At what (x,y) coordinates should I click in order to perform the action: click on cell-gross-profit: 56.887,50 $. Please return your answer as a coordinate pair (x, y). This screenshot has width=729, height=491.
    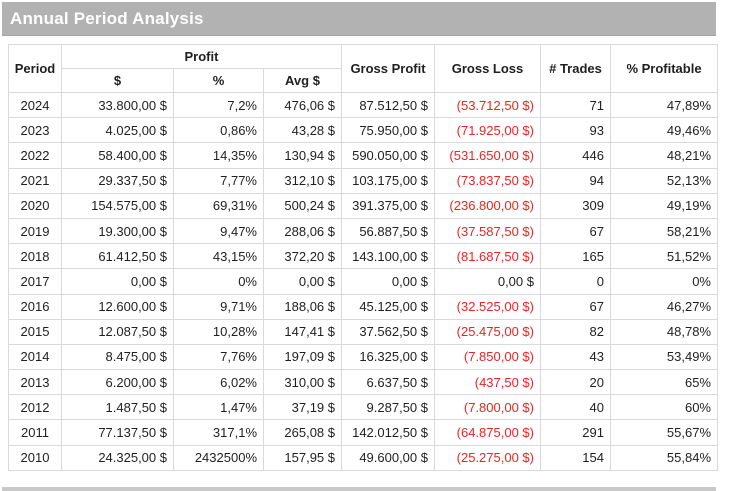
    Looking at the image, I should click on (388, 231).